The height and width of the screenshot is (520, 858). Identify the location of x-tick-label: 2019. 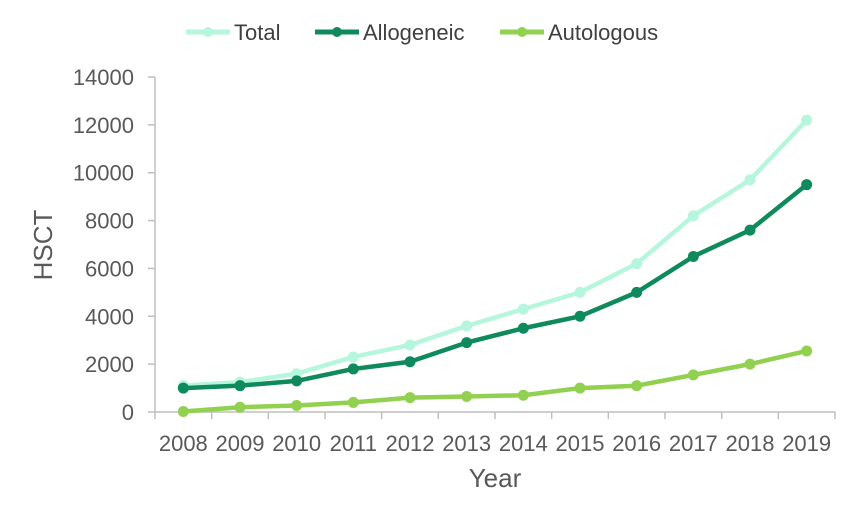
(806, 443).